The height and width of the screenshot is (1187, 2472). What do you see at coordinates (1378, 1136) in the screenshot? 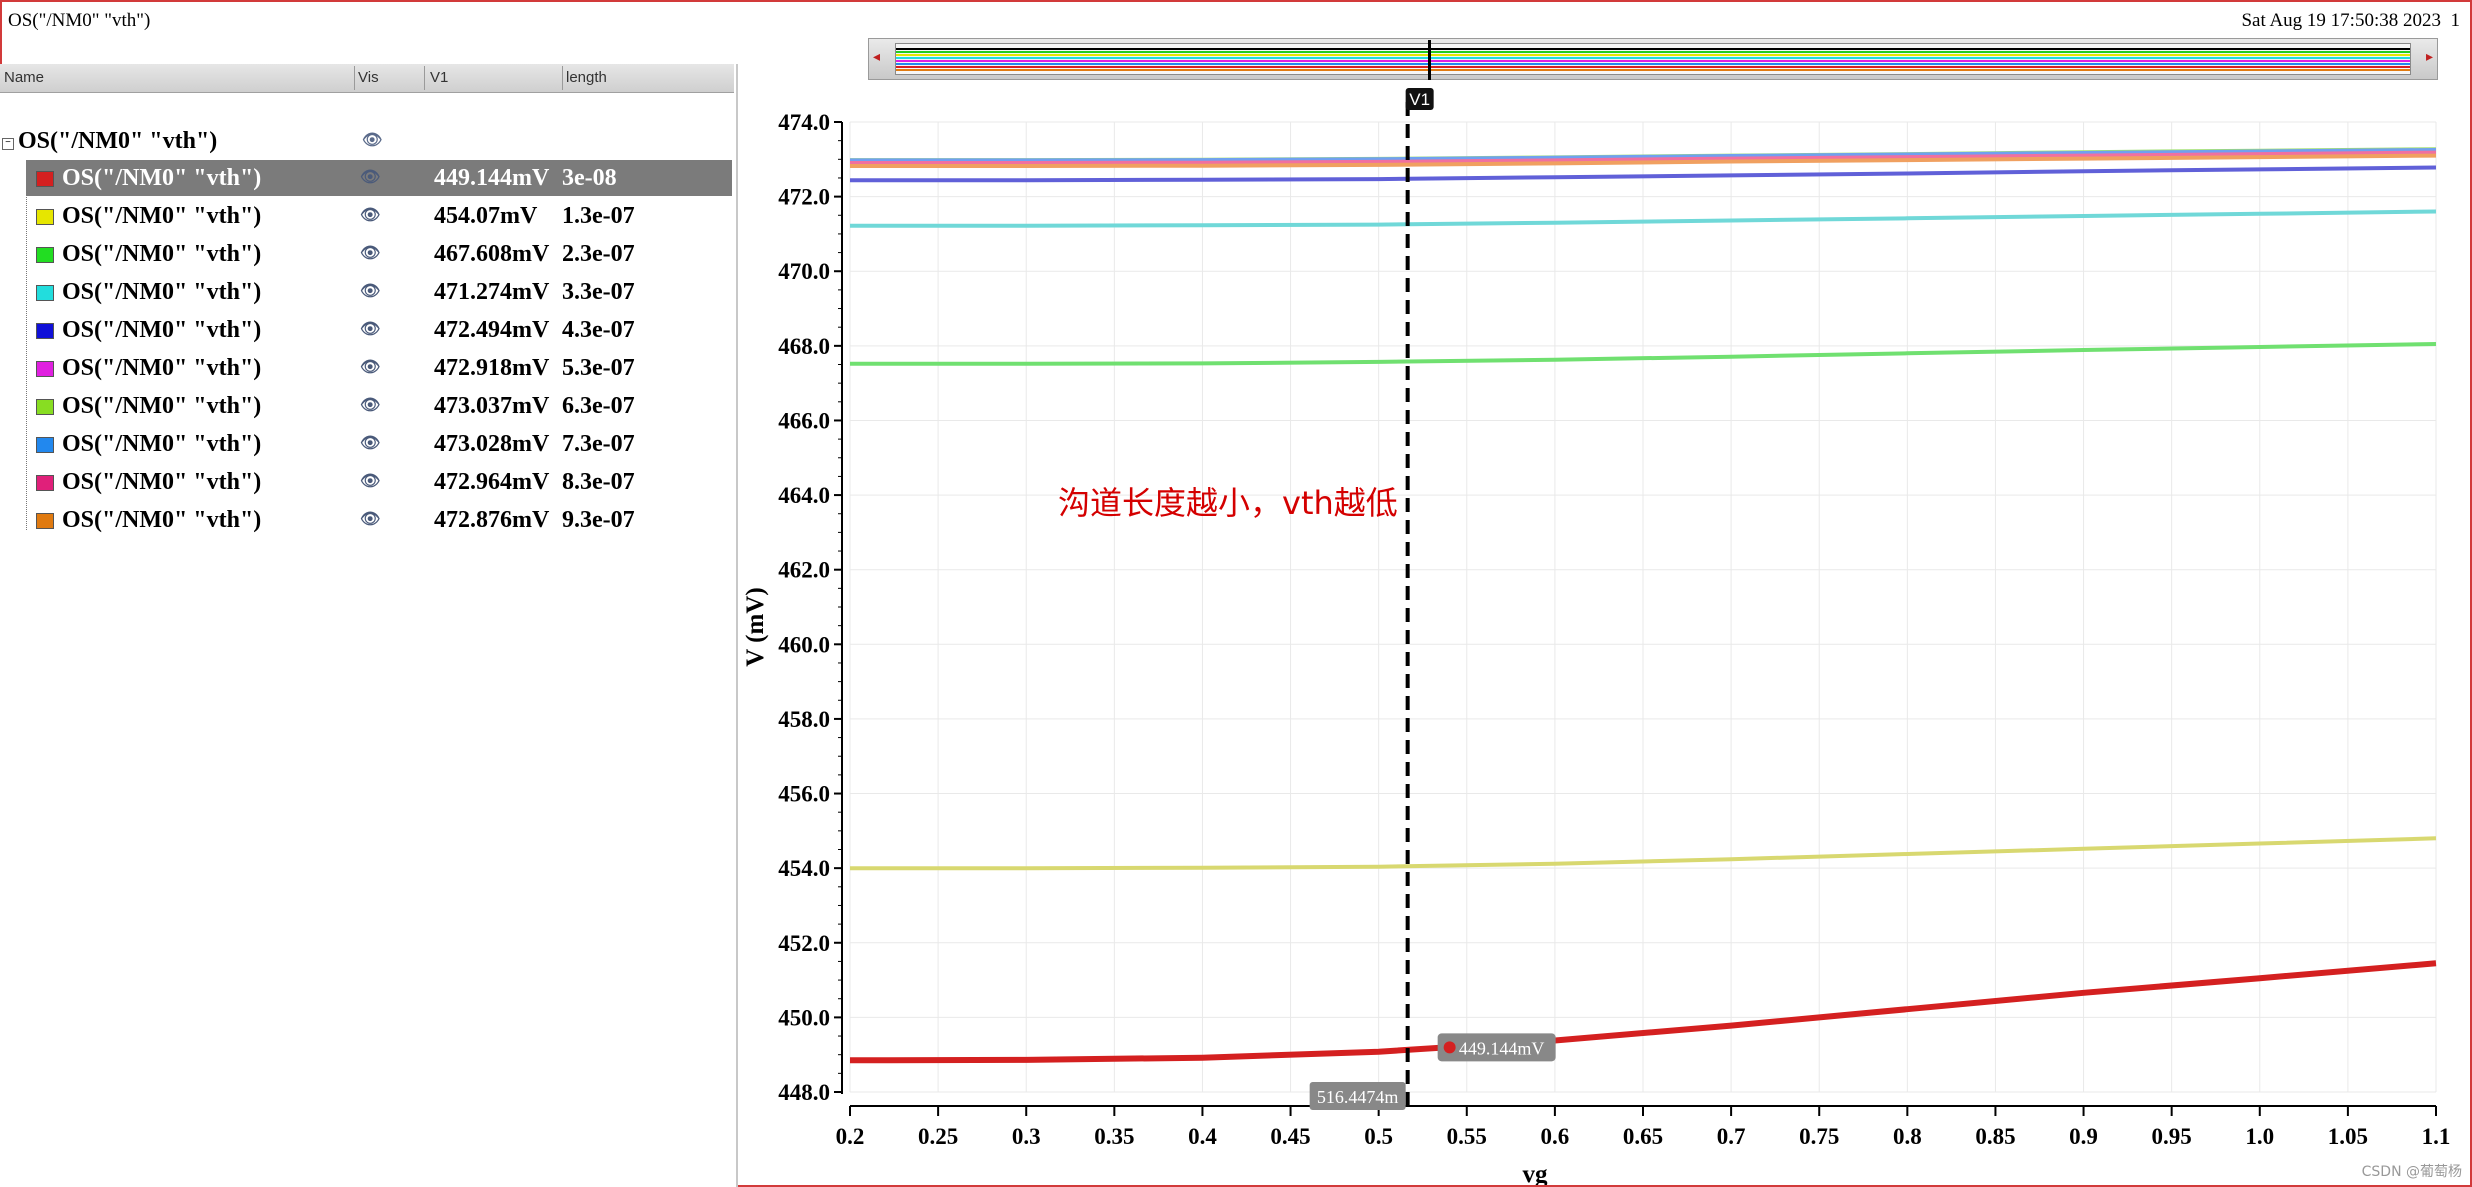
I see `x-tick-label: 0.5` at bounding box center [1378, 1136].